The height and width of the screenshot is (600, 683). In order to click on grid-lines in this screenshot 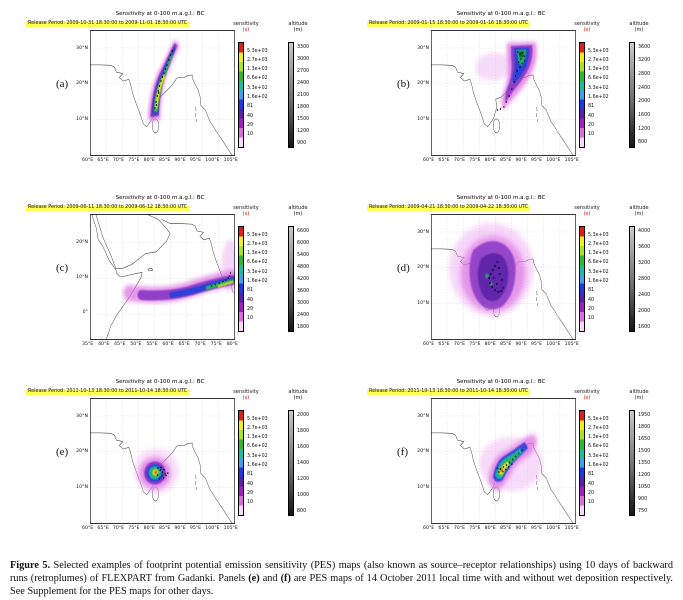, I will do `click(503, 93)`.